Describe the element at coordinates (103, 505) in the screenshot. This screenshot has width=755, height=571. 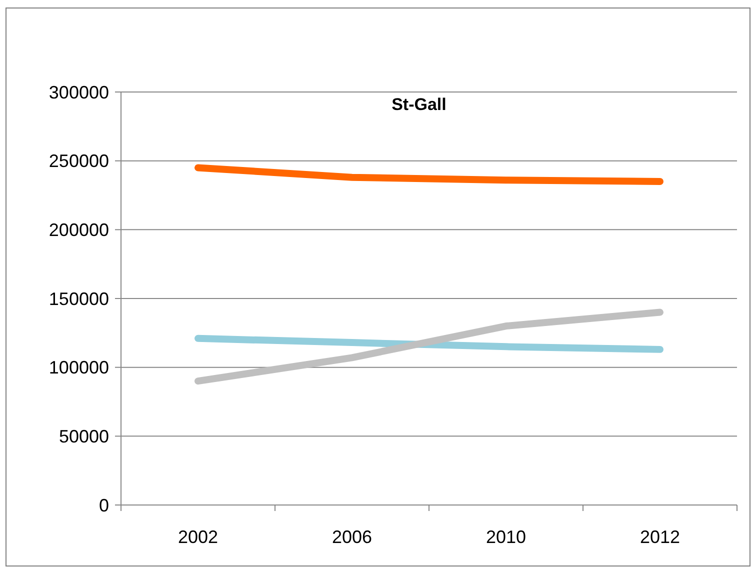
I see `y-tick-label: 0` at that location.